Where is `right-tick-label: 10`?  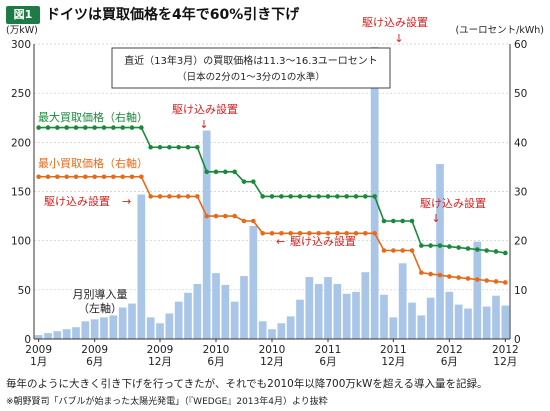 right-tick-label: 10 is located at coordinates (520, 291).